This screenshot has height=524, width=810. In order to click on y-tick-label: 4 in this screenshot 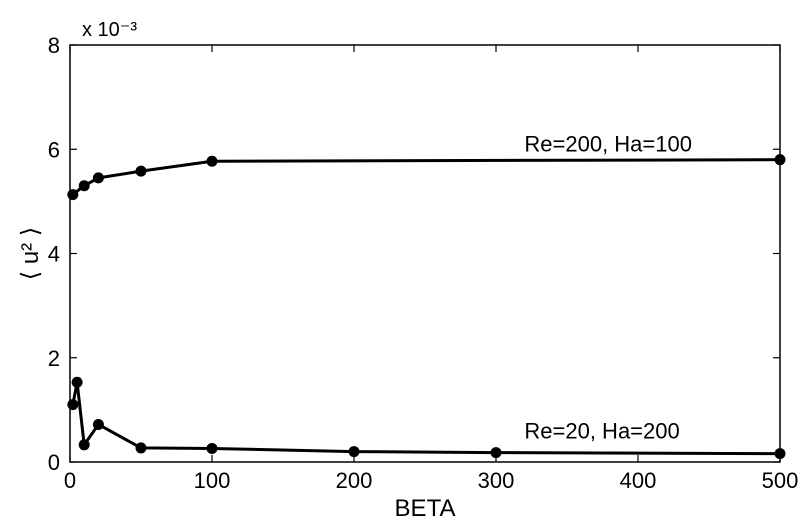, I will do `click(54, 254)`.